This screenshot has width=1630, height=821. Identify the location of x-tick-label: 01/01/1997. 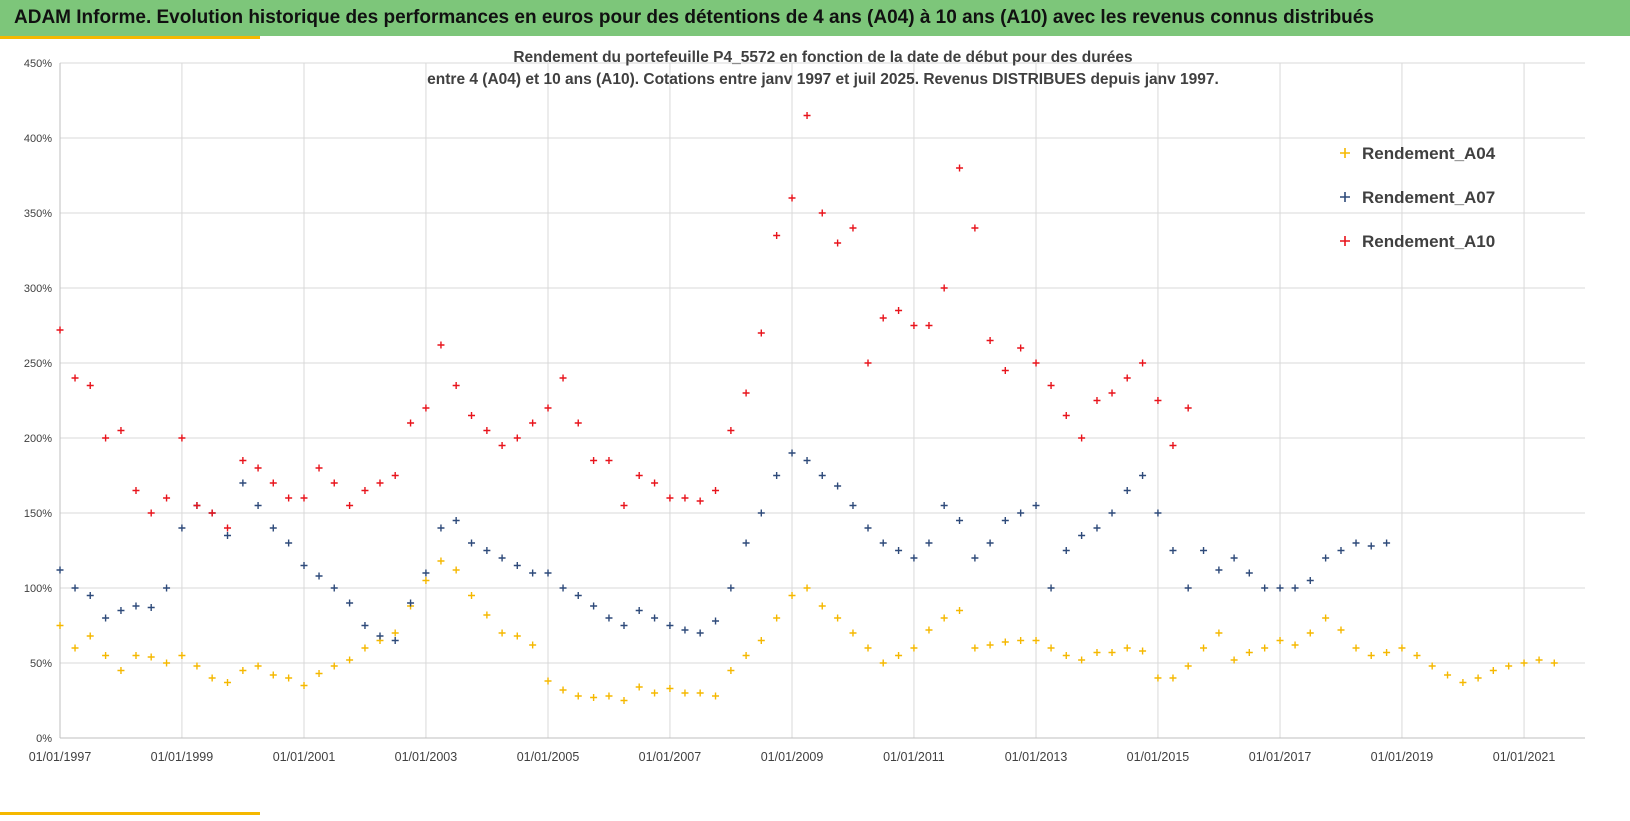
(60, 757).